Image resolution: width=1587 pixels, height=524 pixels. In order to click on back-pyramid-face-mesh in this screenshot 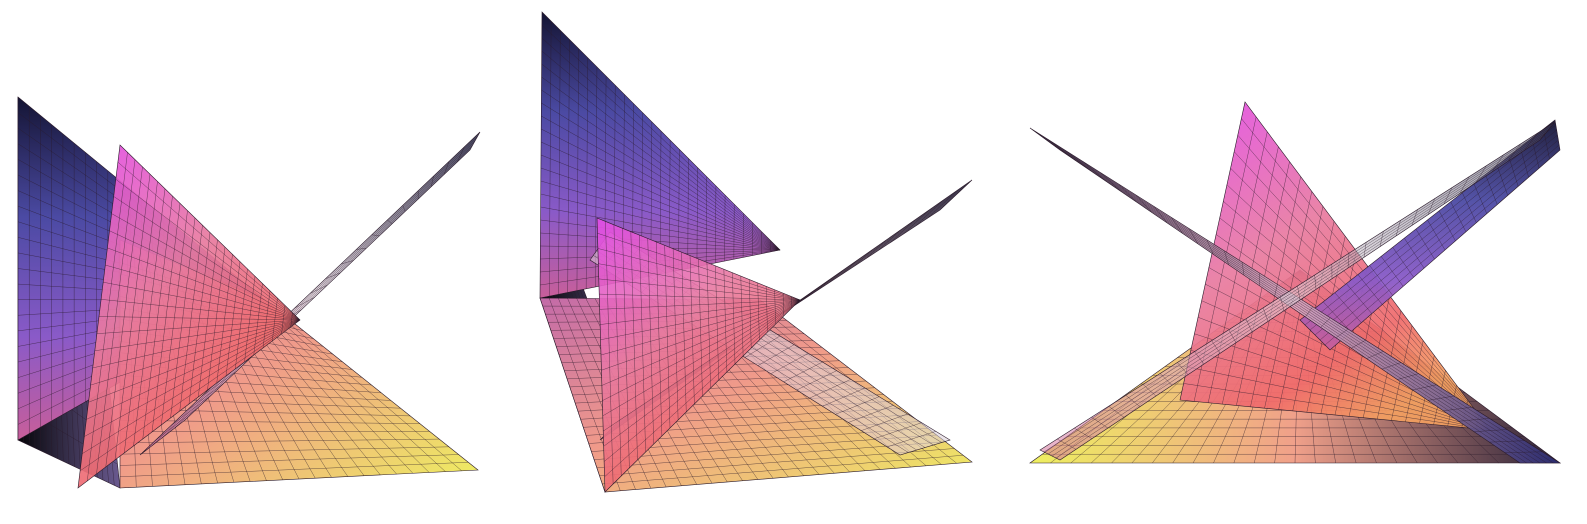, I will do `click(1432, 235)`.